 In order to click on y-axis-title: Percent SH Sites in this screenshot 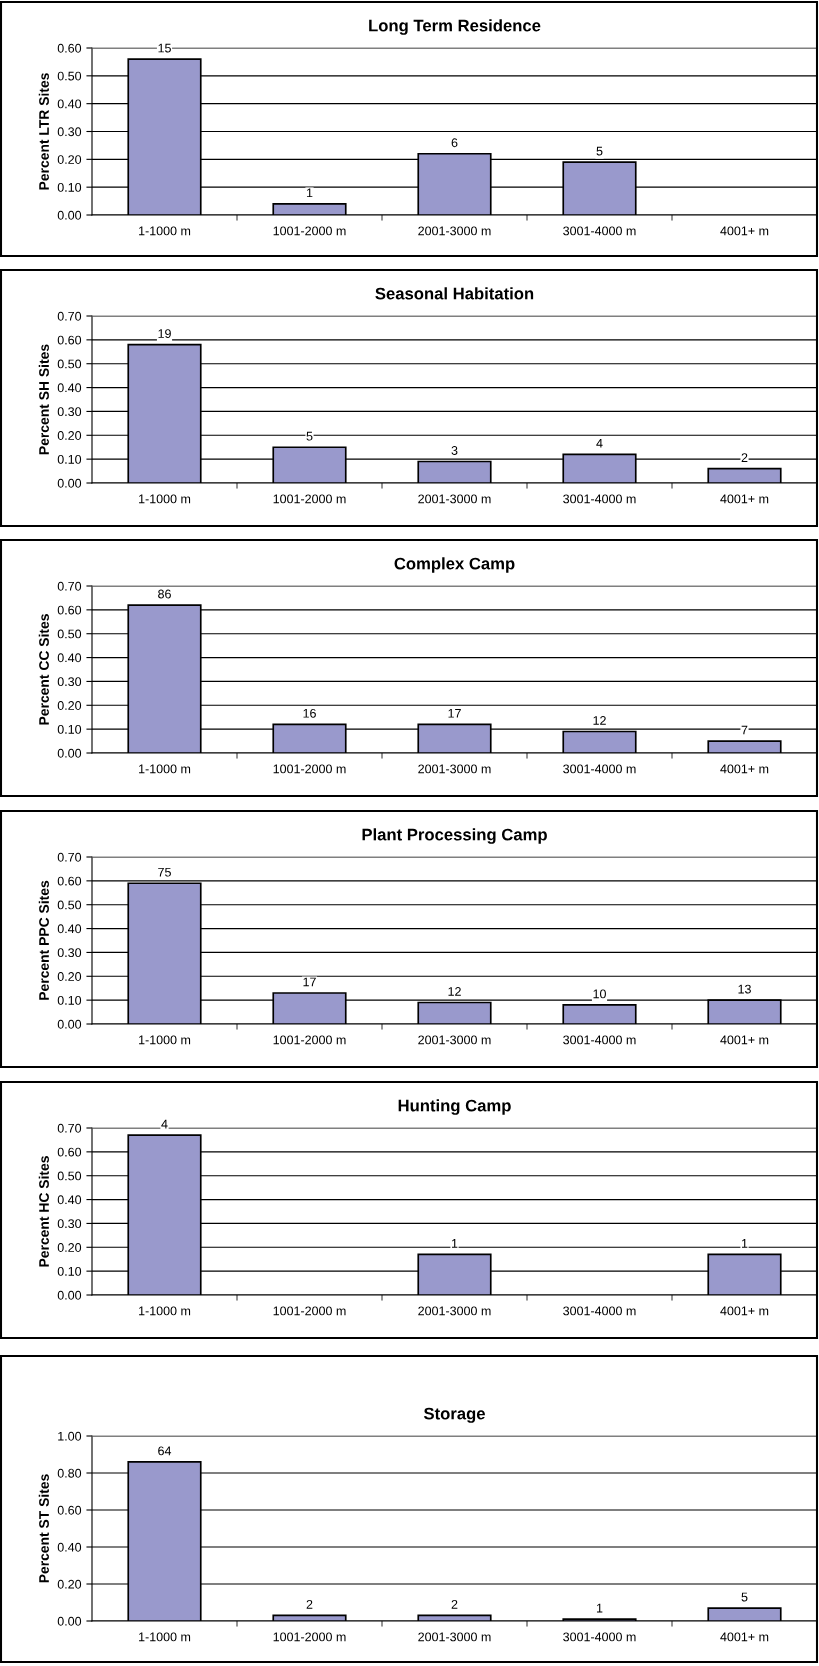, I will do `click(43, 399)`.